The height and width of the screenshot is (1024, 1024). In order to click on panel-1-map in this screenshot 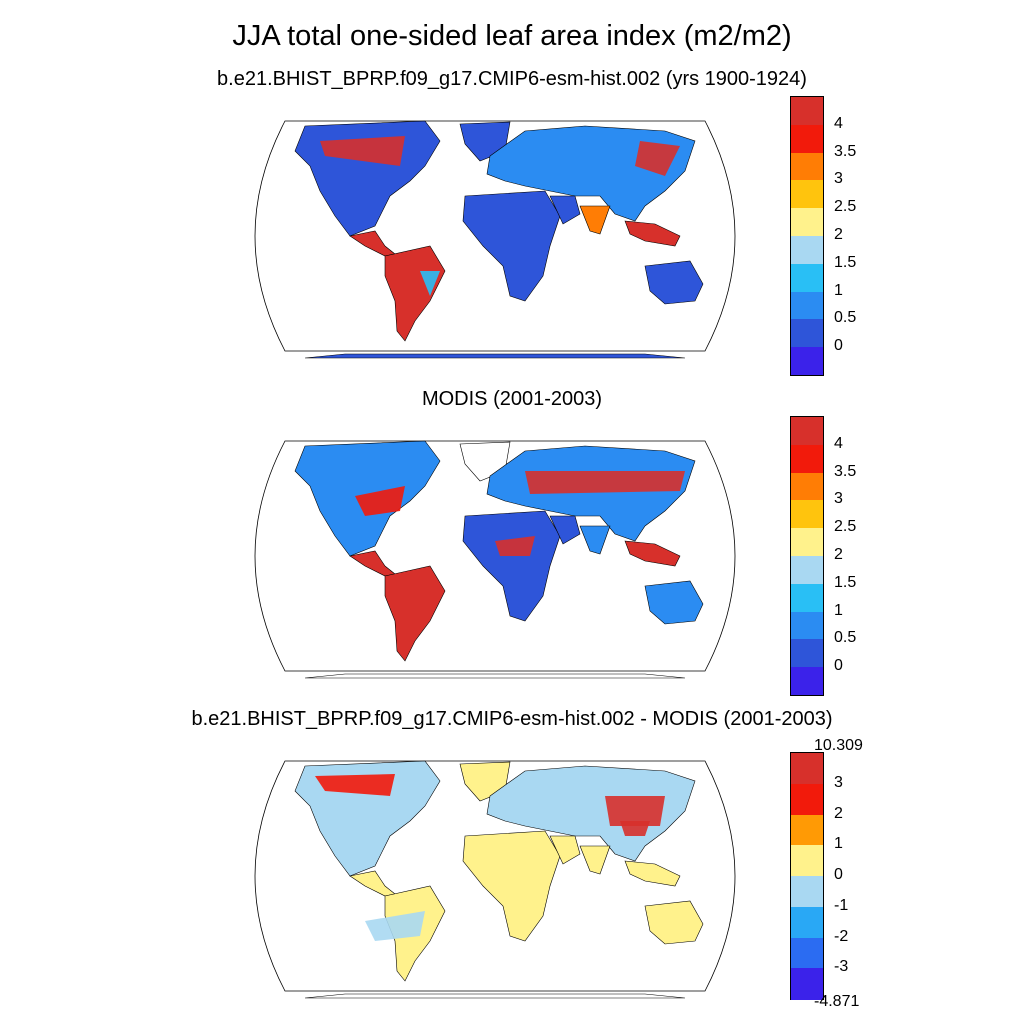, I will do `click(495, 239)`.